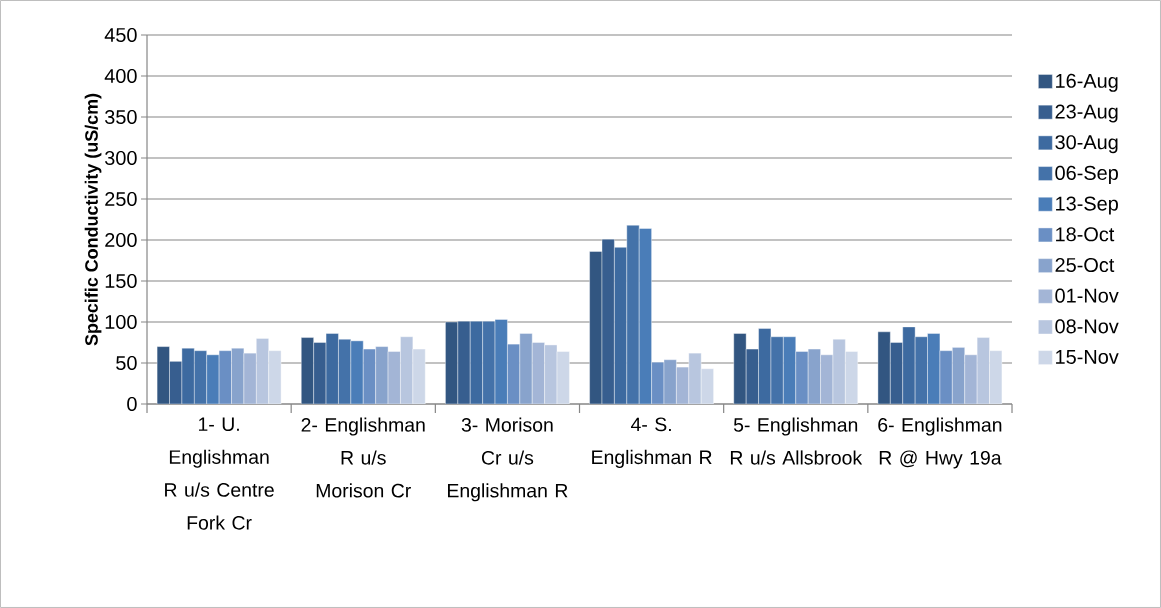 The image size is (1161, 608). Describe the element at coordinates (1087, 326) in the screenshot. I see `legend-label: 08-Nov` at that location.